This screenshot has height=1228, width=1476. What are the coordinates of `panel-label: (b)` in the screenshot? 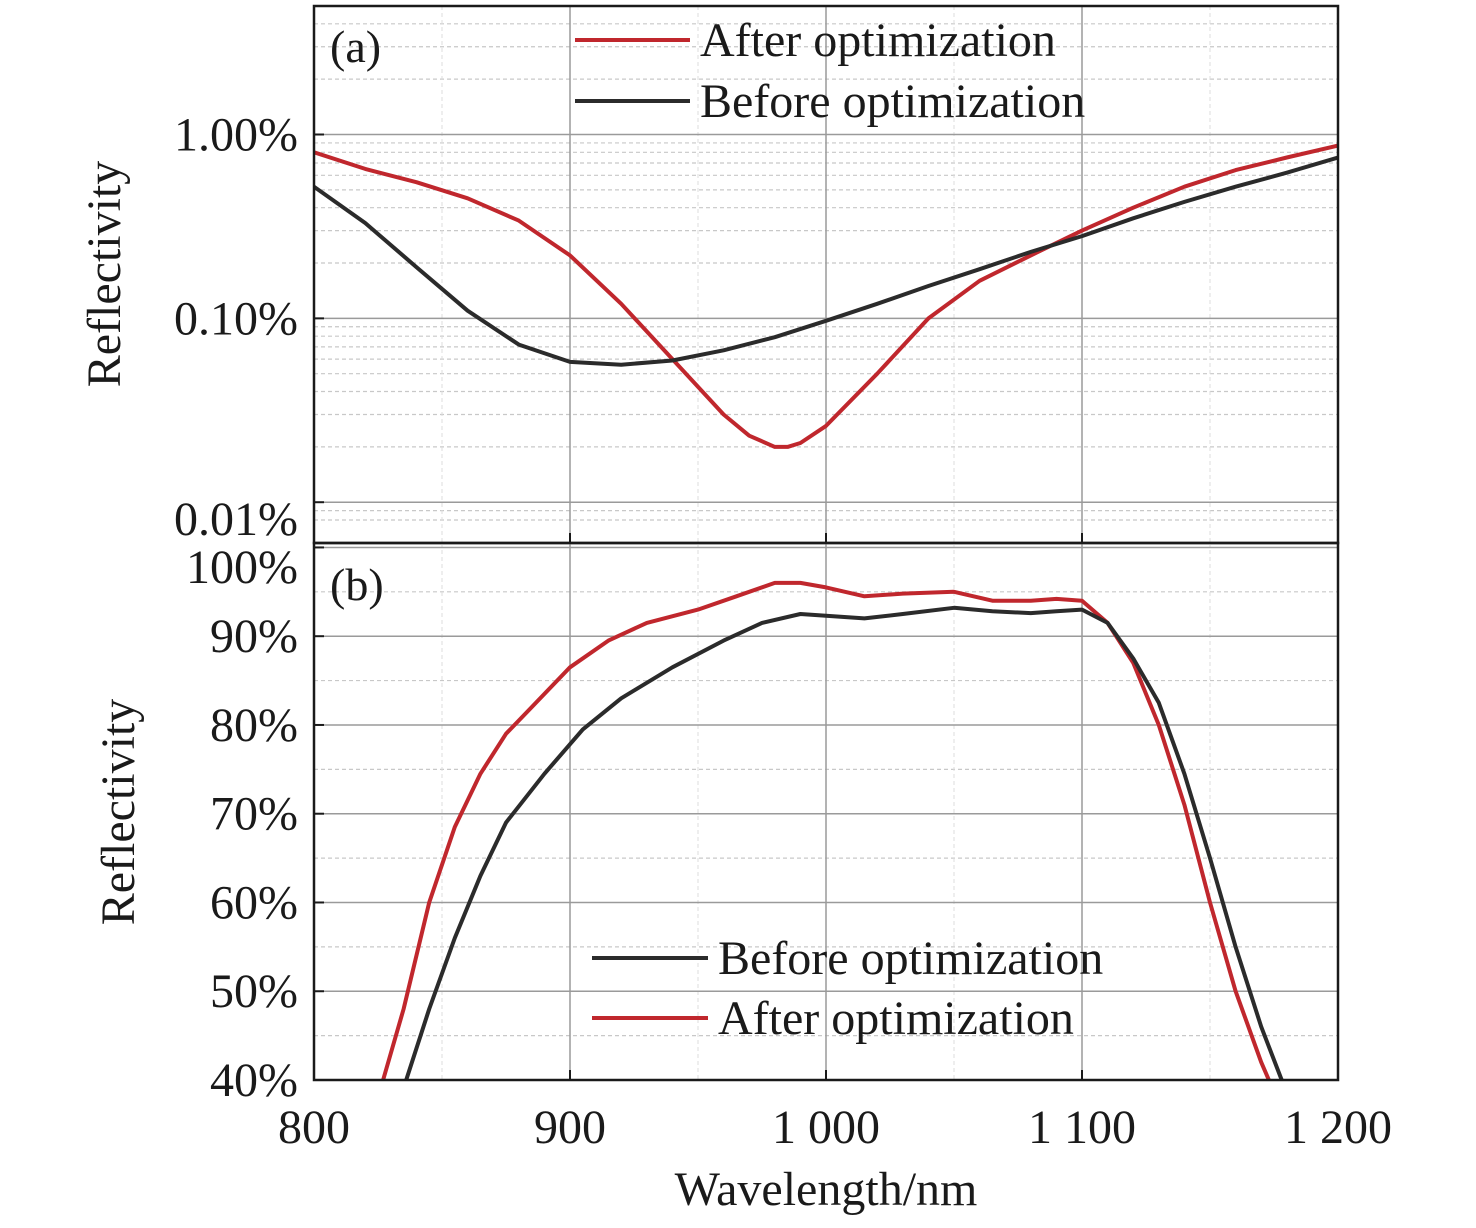 It's located at (357, 584).